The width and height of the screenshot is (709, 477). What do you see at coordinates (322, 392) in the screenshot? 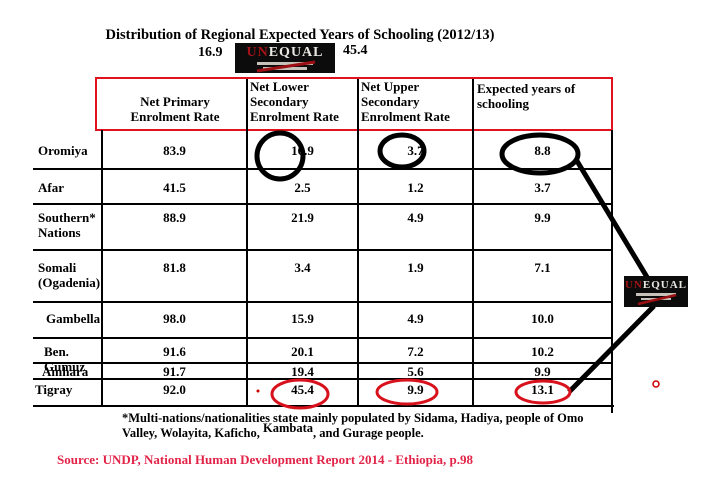
I see `table-row-tigray: Tigray 92.0 45.4 9.9 13.1` at bounding box center [322, 392].